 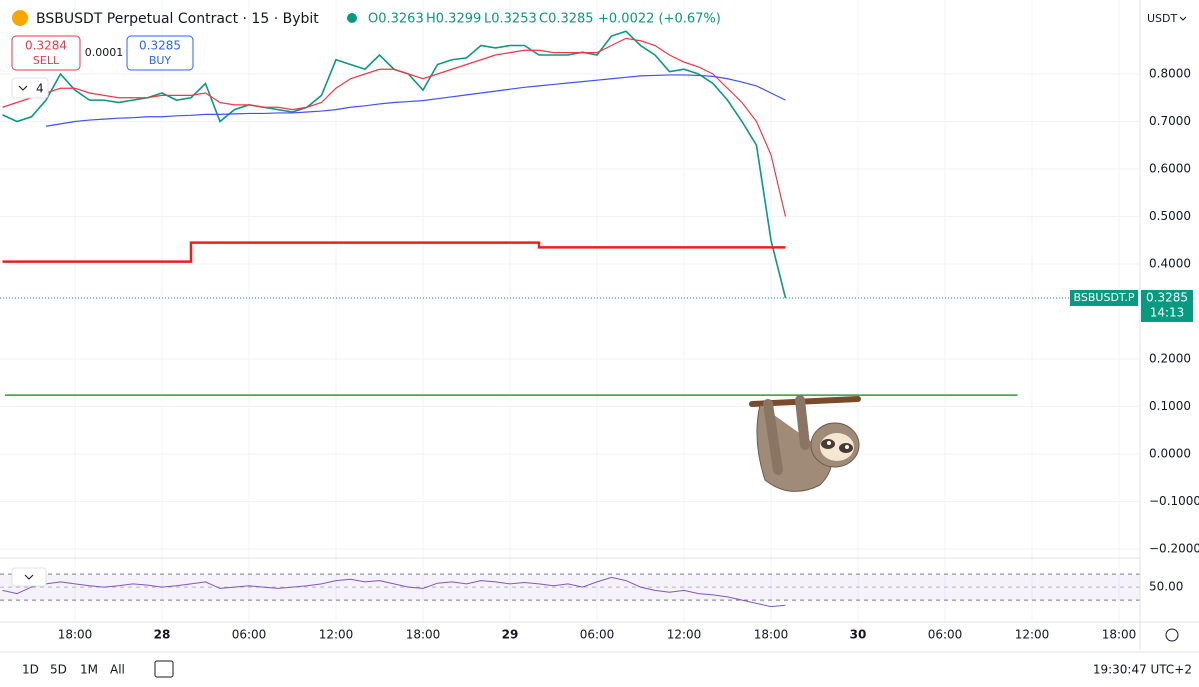 I want to click on buy-price: 0.3285, so click(x=160, y=46).